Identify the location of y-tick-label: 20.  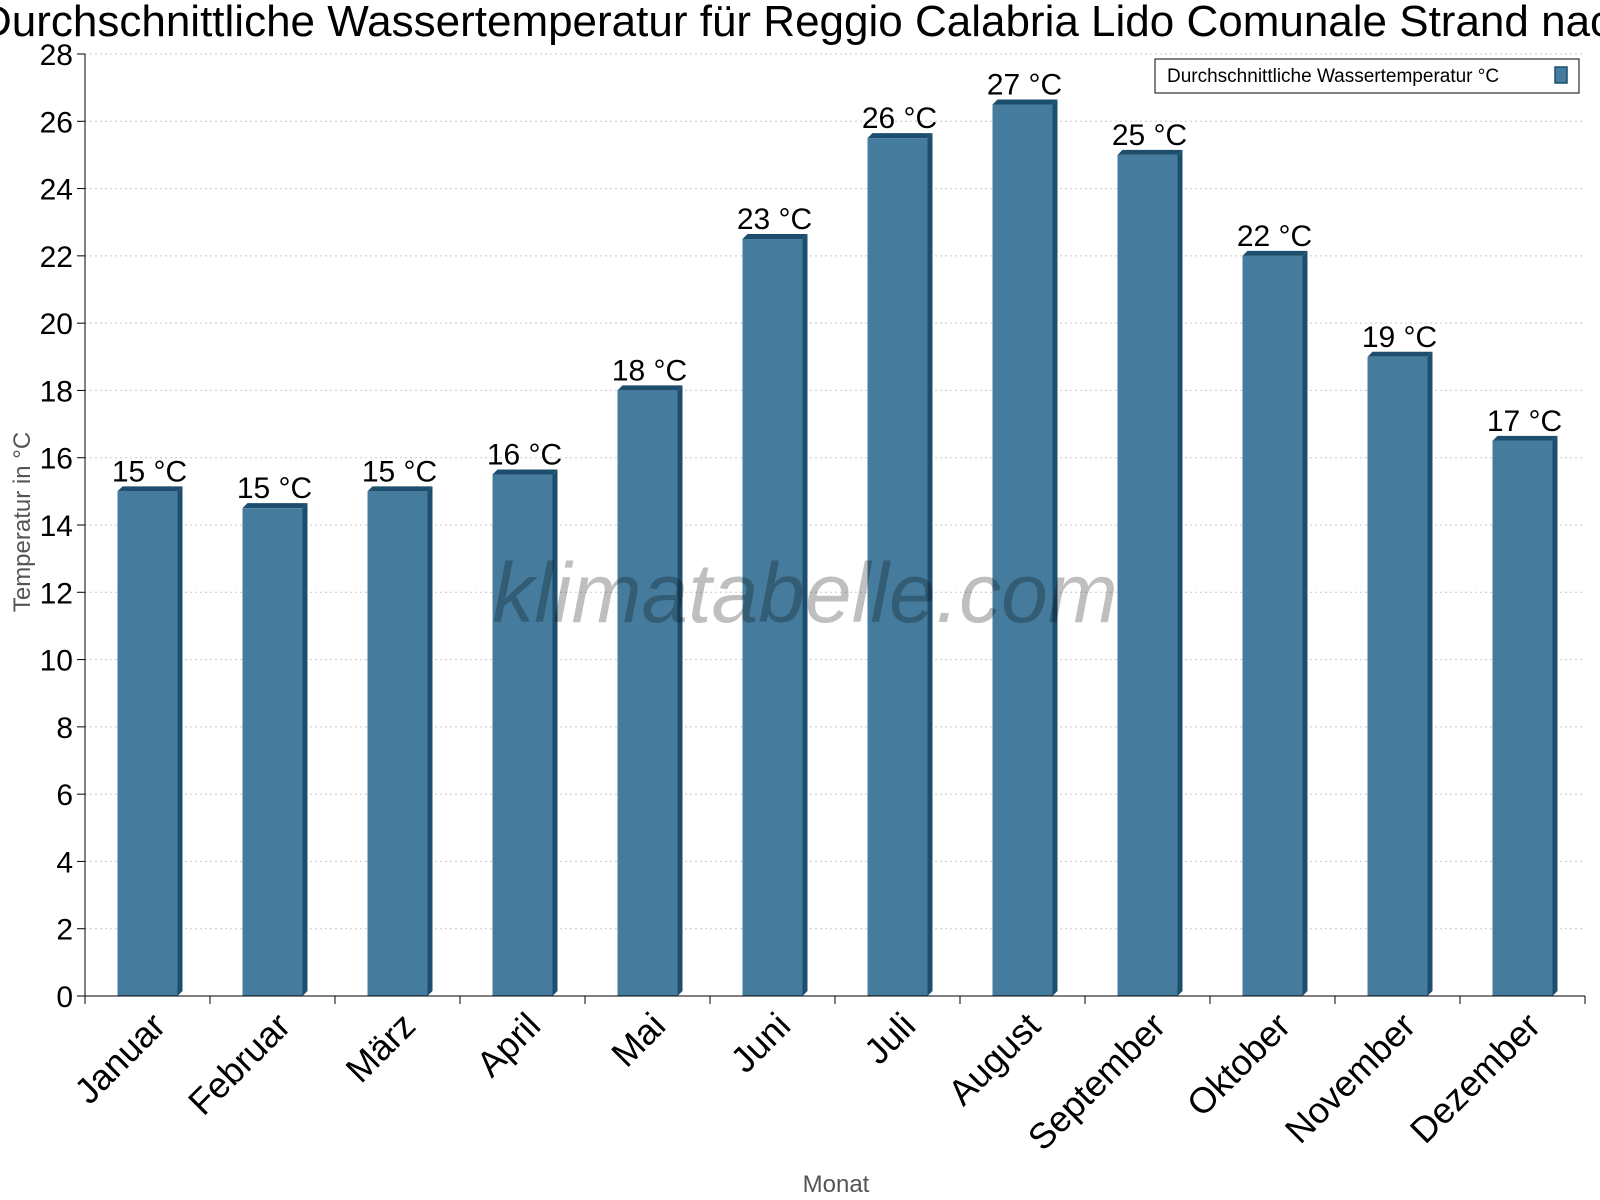
(56, 324).